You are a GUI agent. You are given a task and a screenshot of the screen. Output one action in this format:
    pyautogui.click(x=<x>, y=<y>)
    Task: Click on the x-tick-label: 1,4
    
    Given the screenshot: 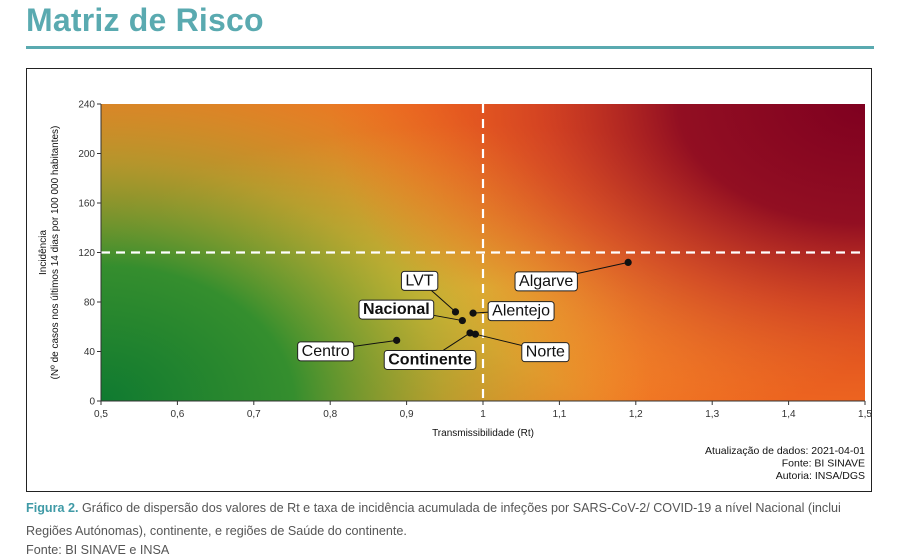 What is the action you would take?
    pyautogui.click(x=789, y=414)
    